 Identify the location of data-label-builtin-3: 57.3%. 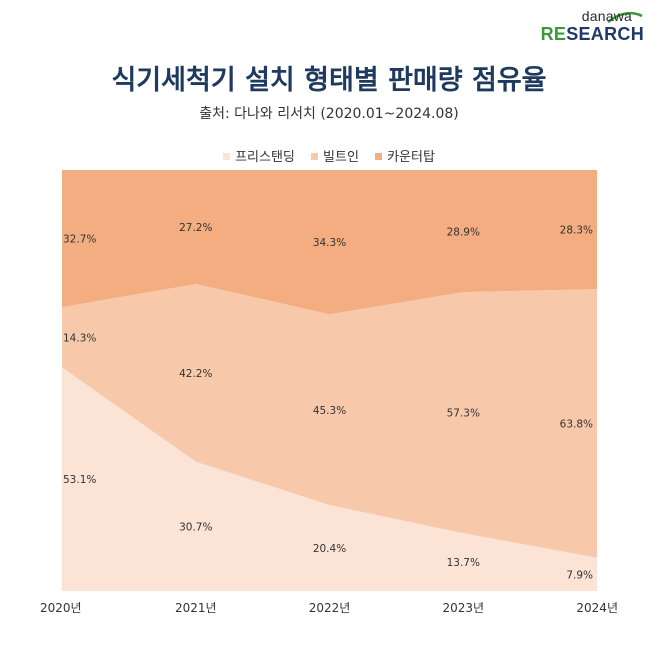
(463, 414).